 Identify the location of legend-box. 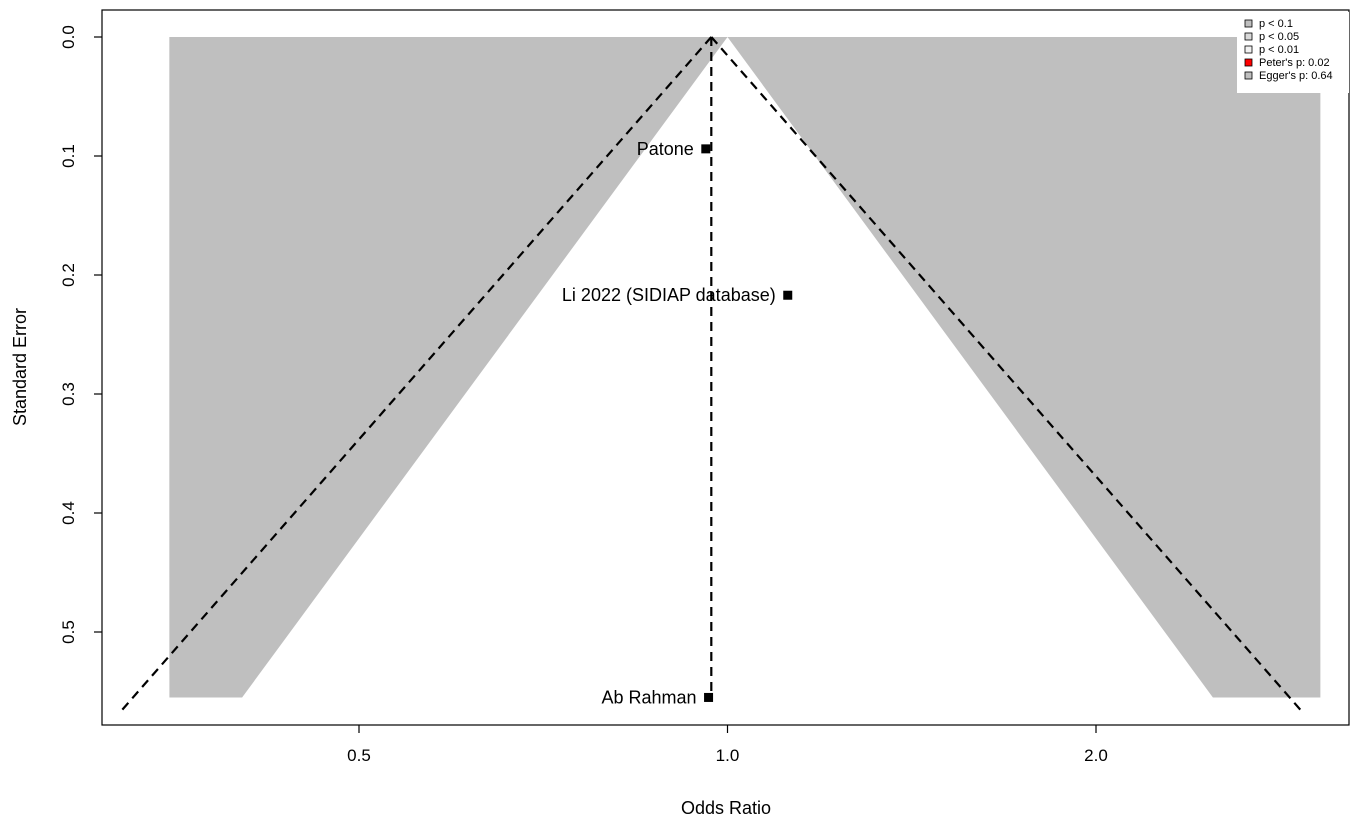
(1293, 52).